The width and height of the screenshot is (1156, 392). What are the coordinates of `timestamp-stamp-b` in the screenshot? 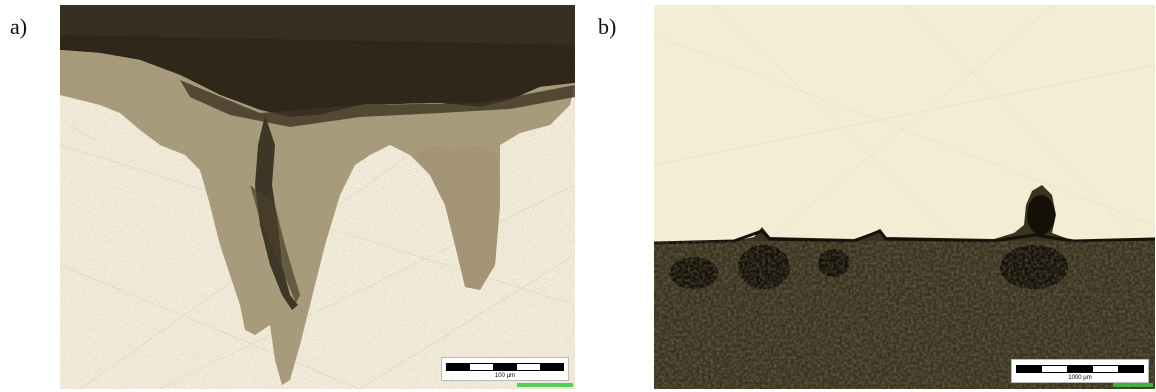 It's located at (1133, 385).